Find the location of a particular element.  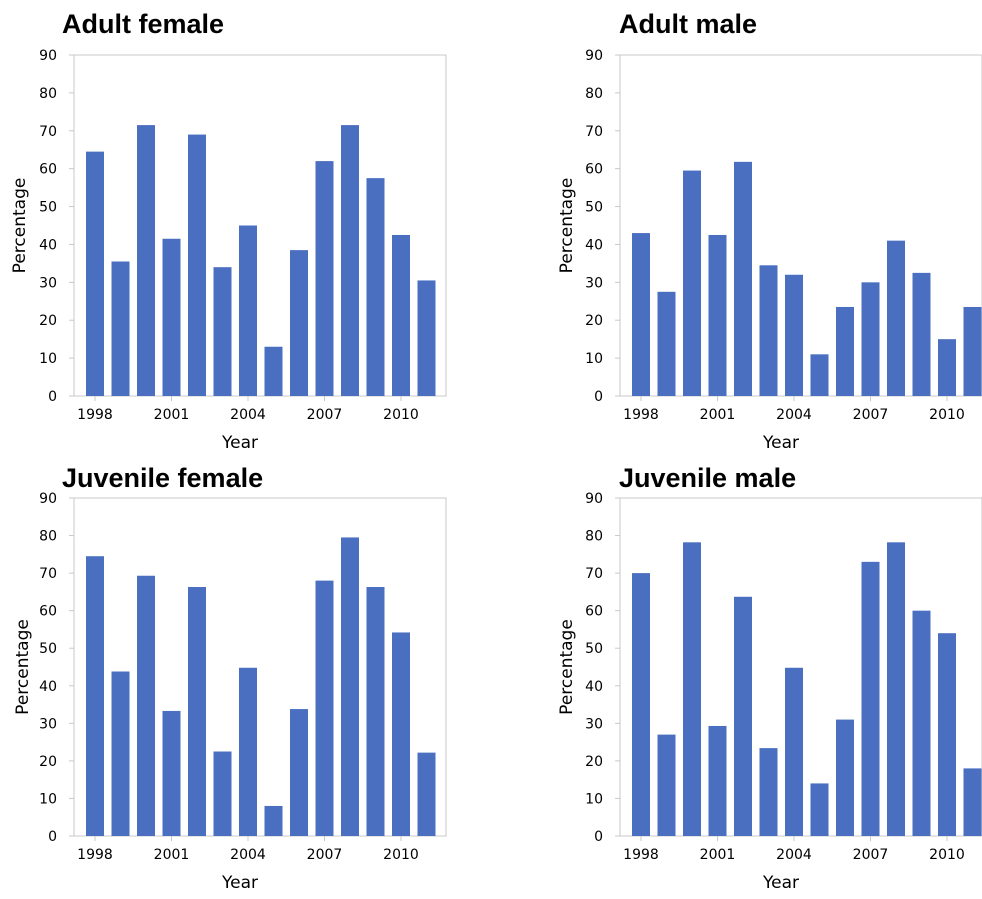

x-tick-label: 1998 is located at coordinates (95, 415).